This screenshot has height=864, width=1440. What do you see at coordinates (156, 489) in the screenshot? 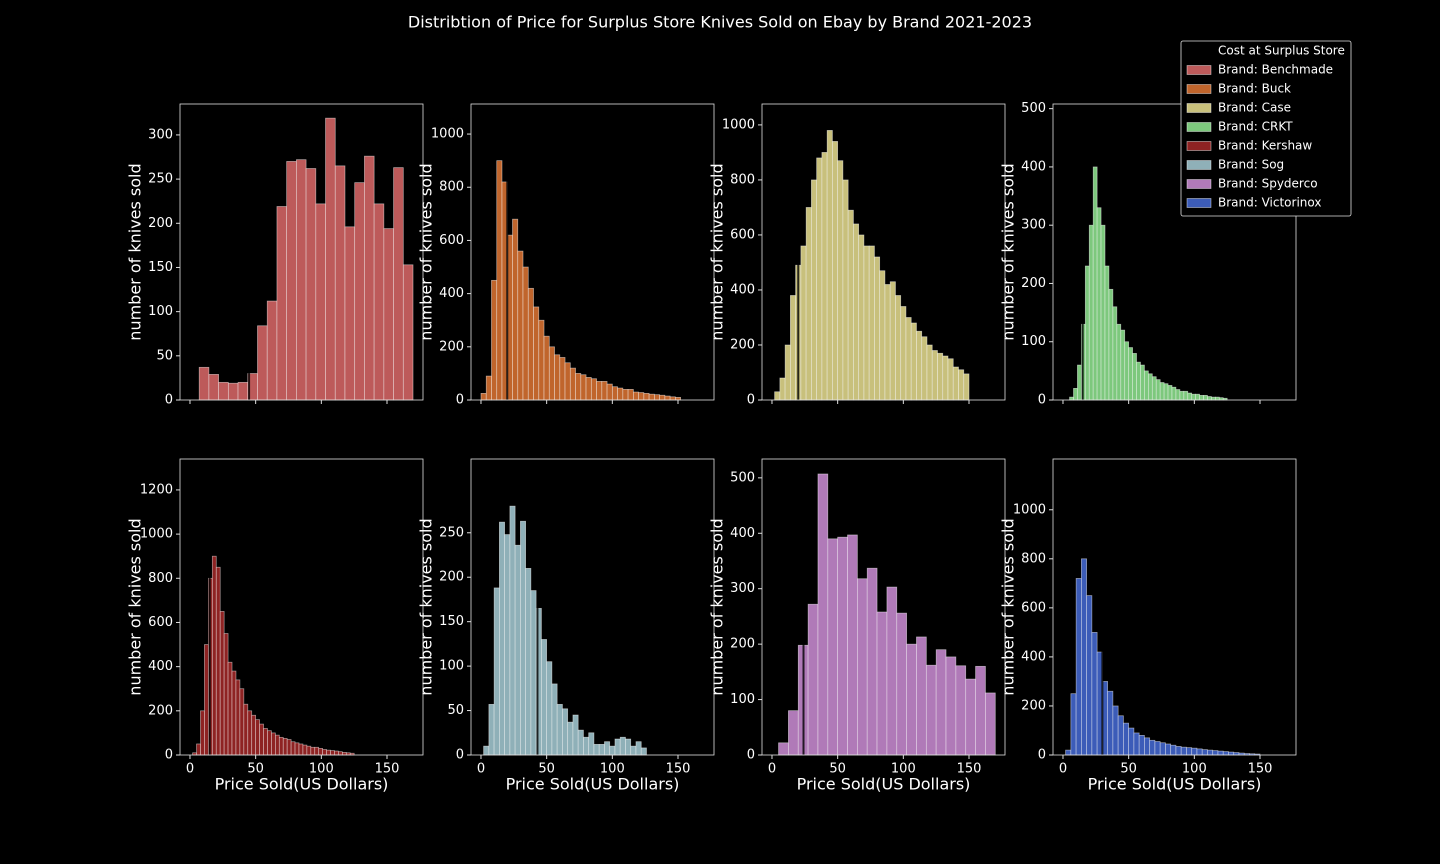
I see `y-tick-label: 1200` at bounding box center [156, 489].